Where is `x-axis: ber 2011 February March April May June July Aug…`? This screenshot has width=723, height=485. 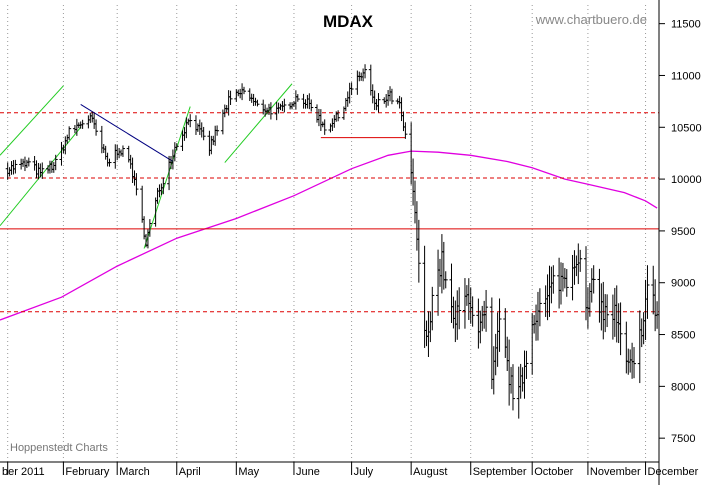
x-axis: ber 2011 February March April May June July Aug… is located at coordinates (350, 470).